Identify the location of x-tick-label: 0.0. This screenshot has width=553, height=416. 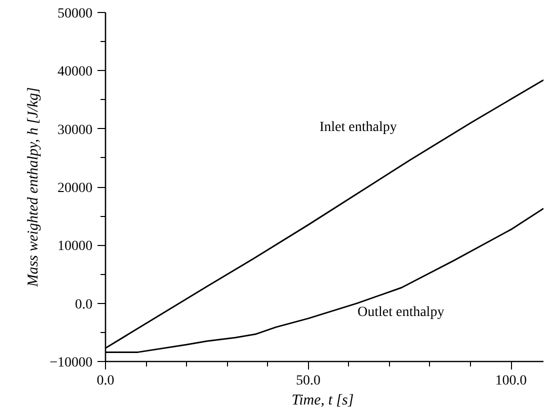
(105, 381).